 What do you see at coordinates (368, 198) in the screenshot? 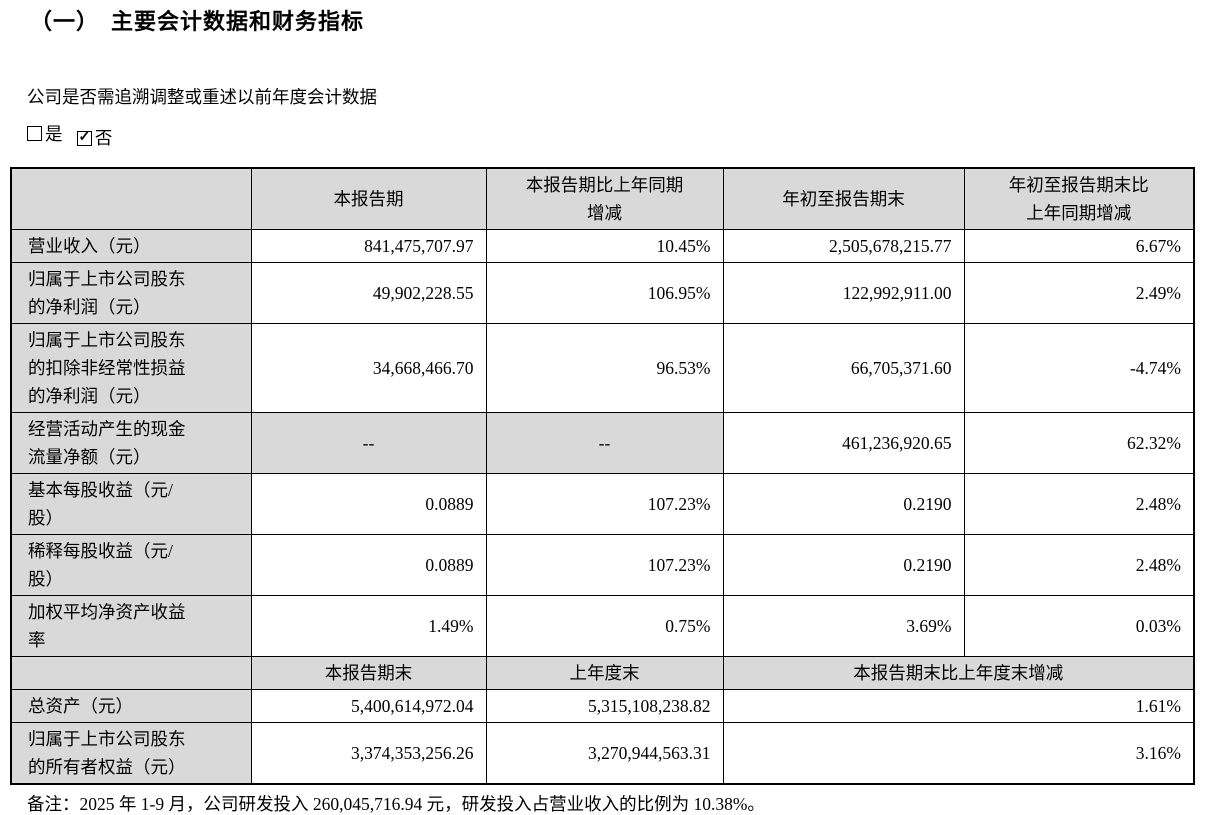
I see `header-cell: 本报告期` at bounding box center [368, 198].